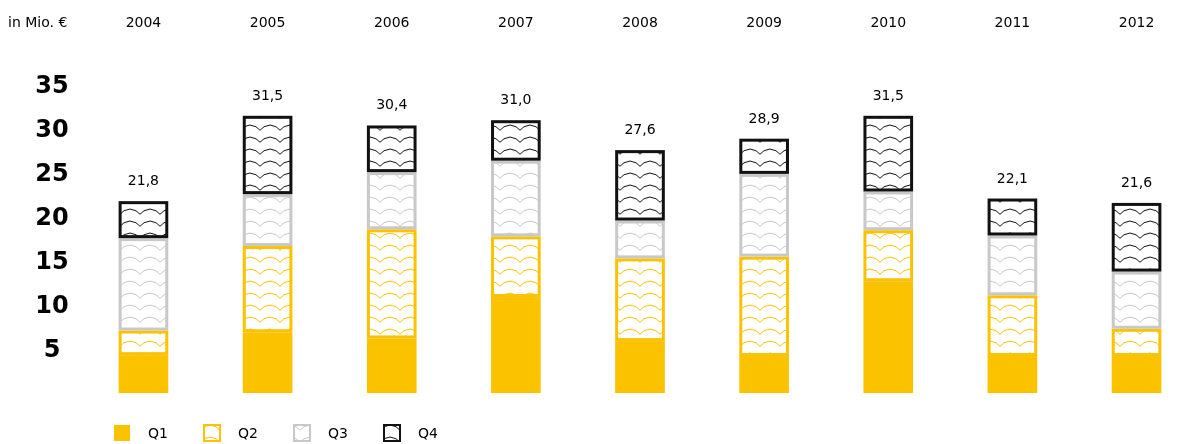 This screenshot has width=1184, height=444. What do you see at coordinates (52, 261) in the screenshot?
I see `y-tick-label: 15` at bounding box center [52, 261].